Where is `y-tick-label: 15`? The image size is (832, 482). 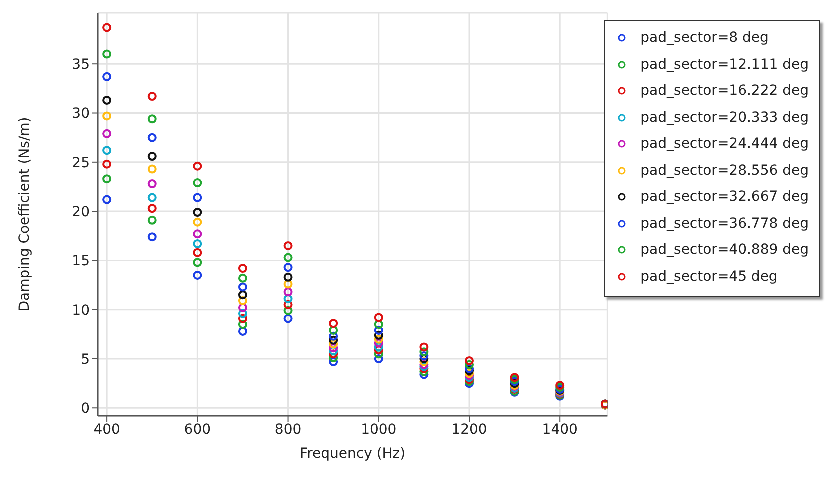 y-tick-label: 15 is located at coordinates (81, 262).